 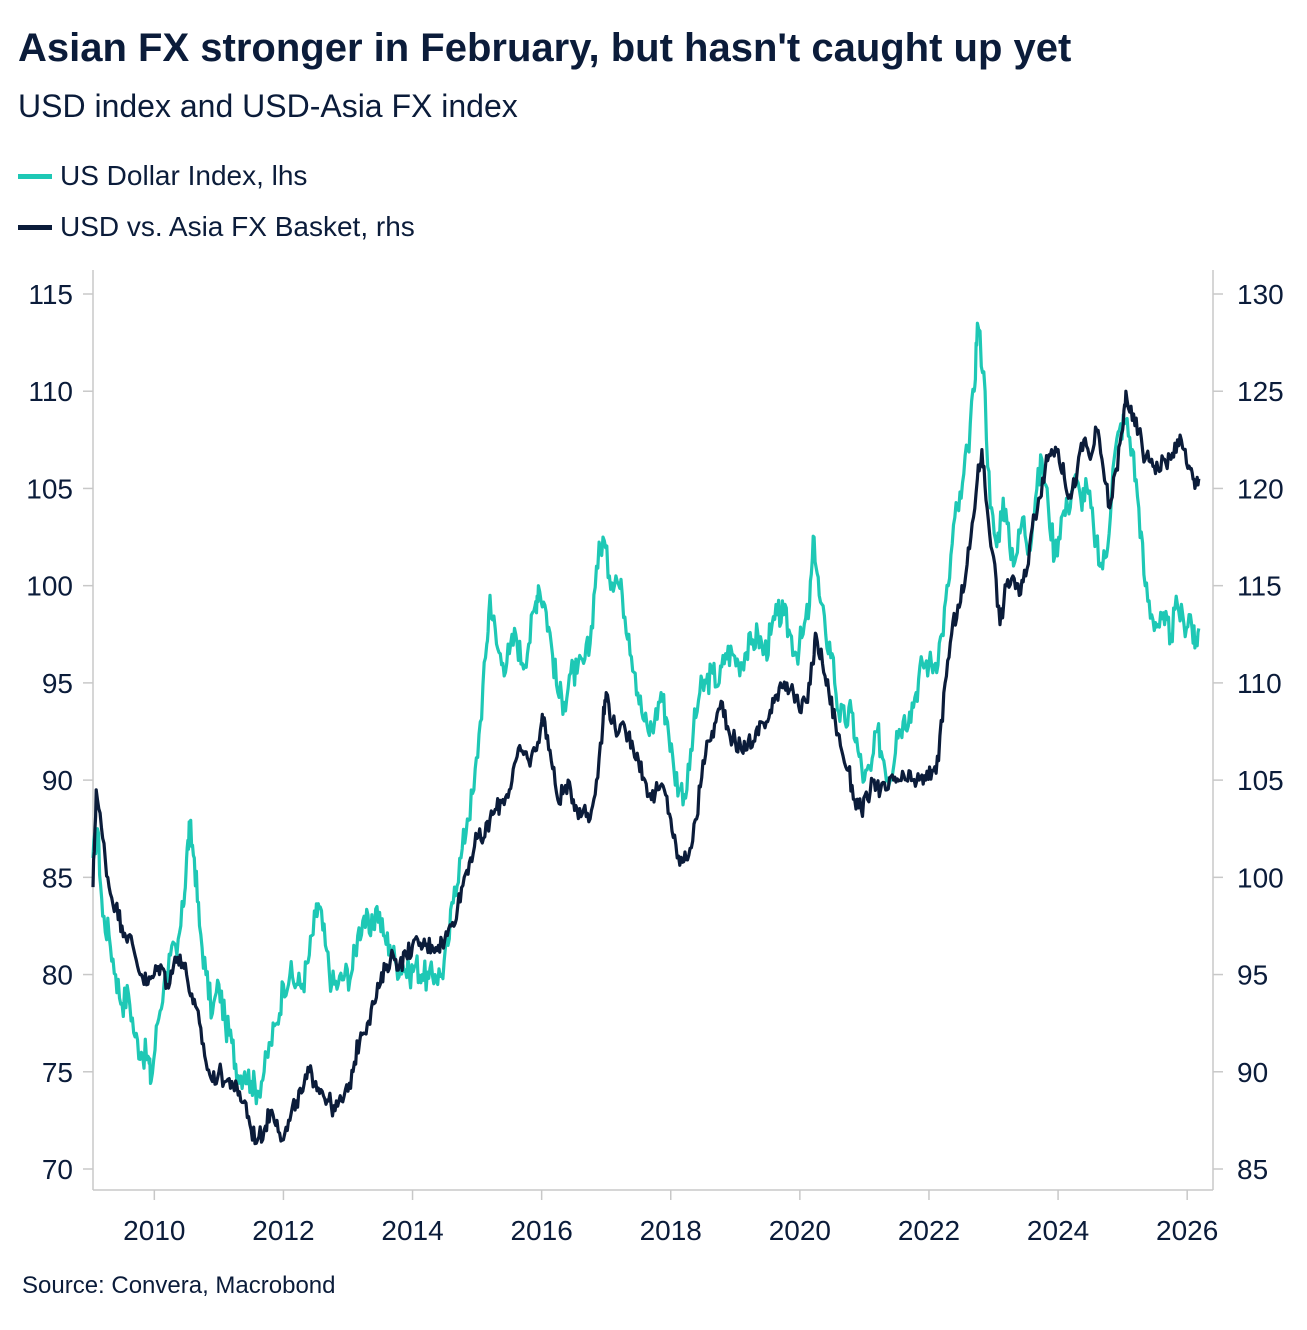 What do you see at coordinates (49, 586) in the screenshot?
I see `y-left-tick-label: 100` at bounding box center [49, 586].